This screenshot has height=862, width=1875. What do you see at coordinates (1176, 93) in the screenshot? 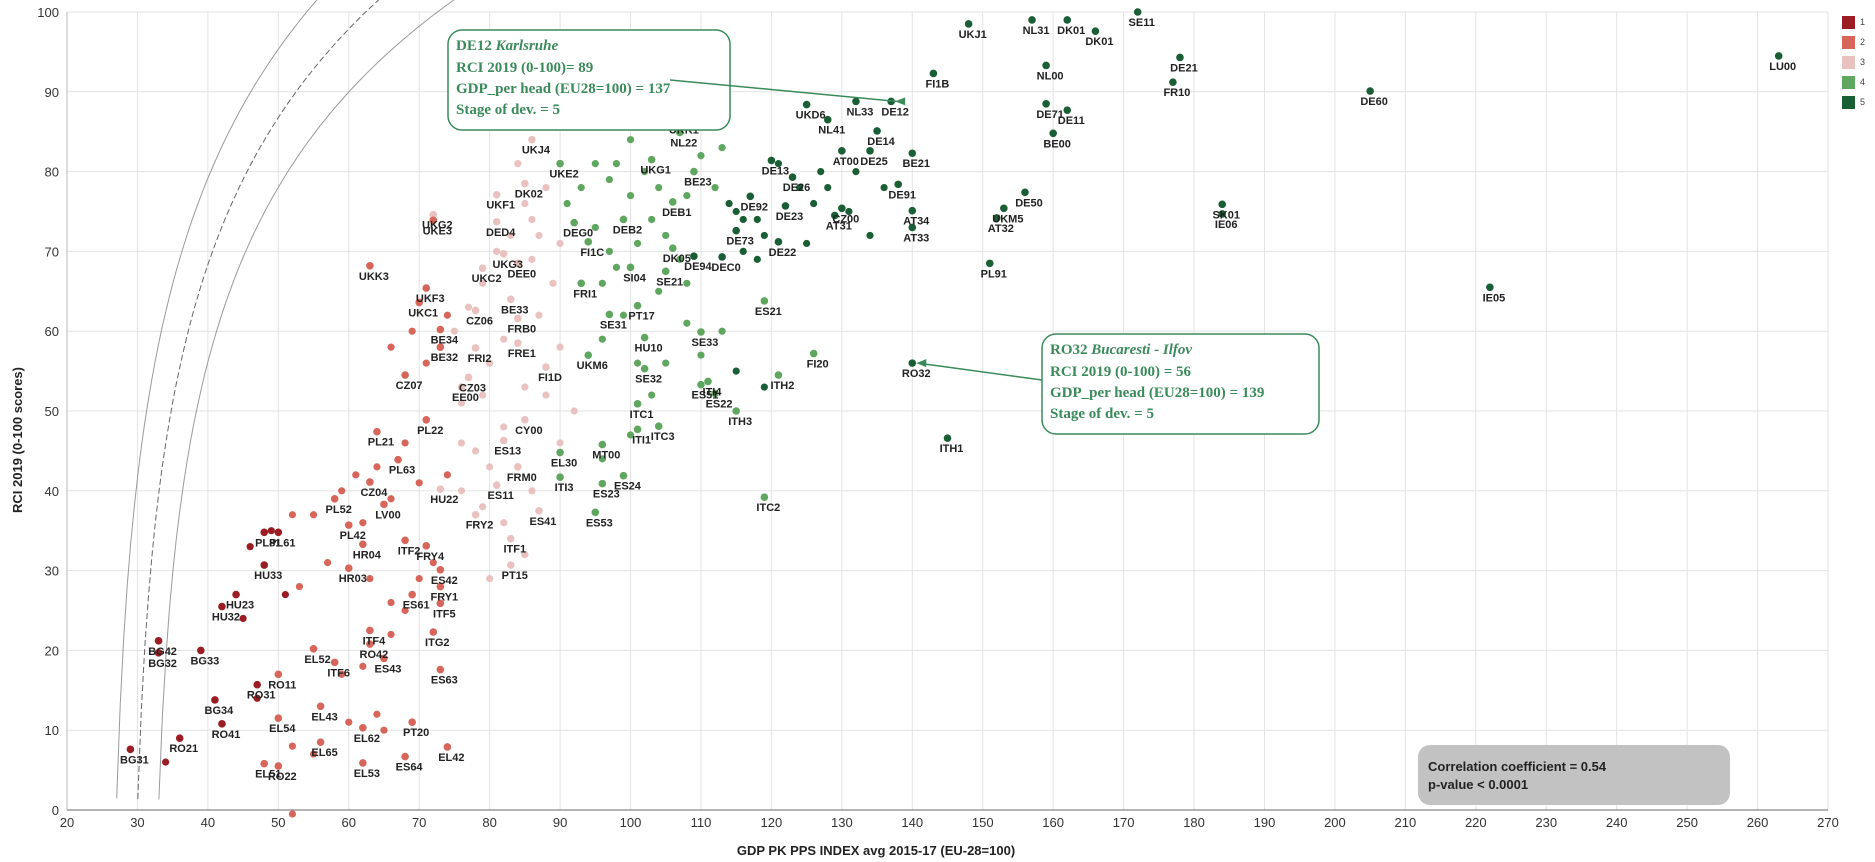
I see `point-label: FR10` at bounding box center [1176, 93].